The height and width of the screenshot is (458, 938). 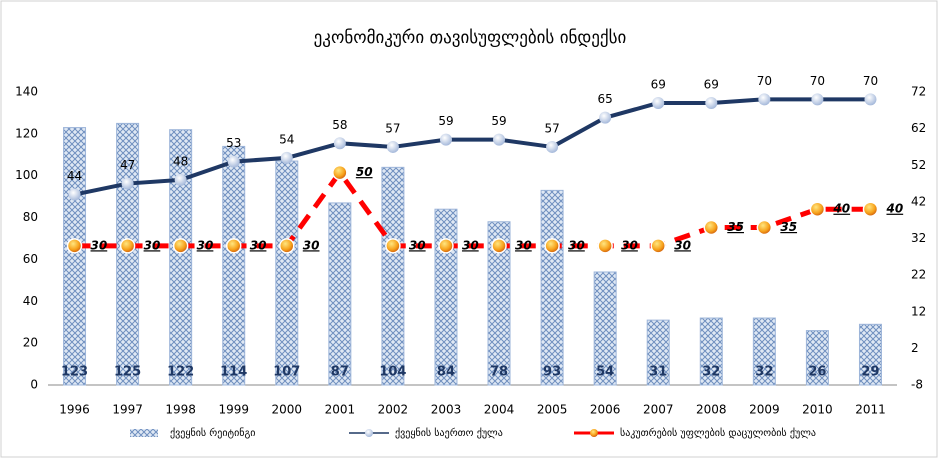 What do you see at coordinates (918, 165) in the screenshot?
I see `y2-tick-label: 52` at bounding box center [918, 165].